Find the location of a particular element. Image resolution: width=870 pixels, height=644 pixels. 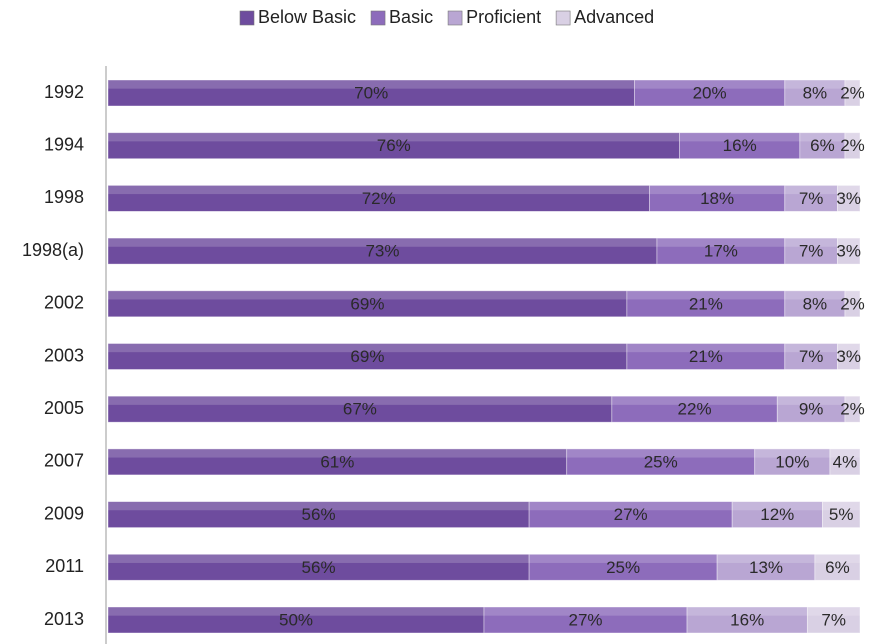

value-label: 56% is located at coordinates (319, 567).